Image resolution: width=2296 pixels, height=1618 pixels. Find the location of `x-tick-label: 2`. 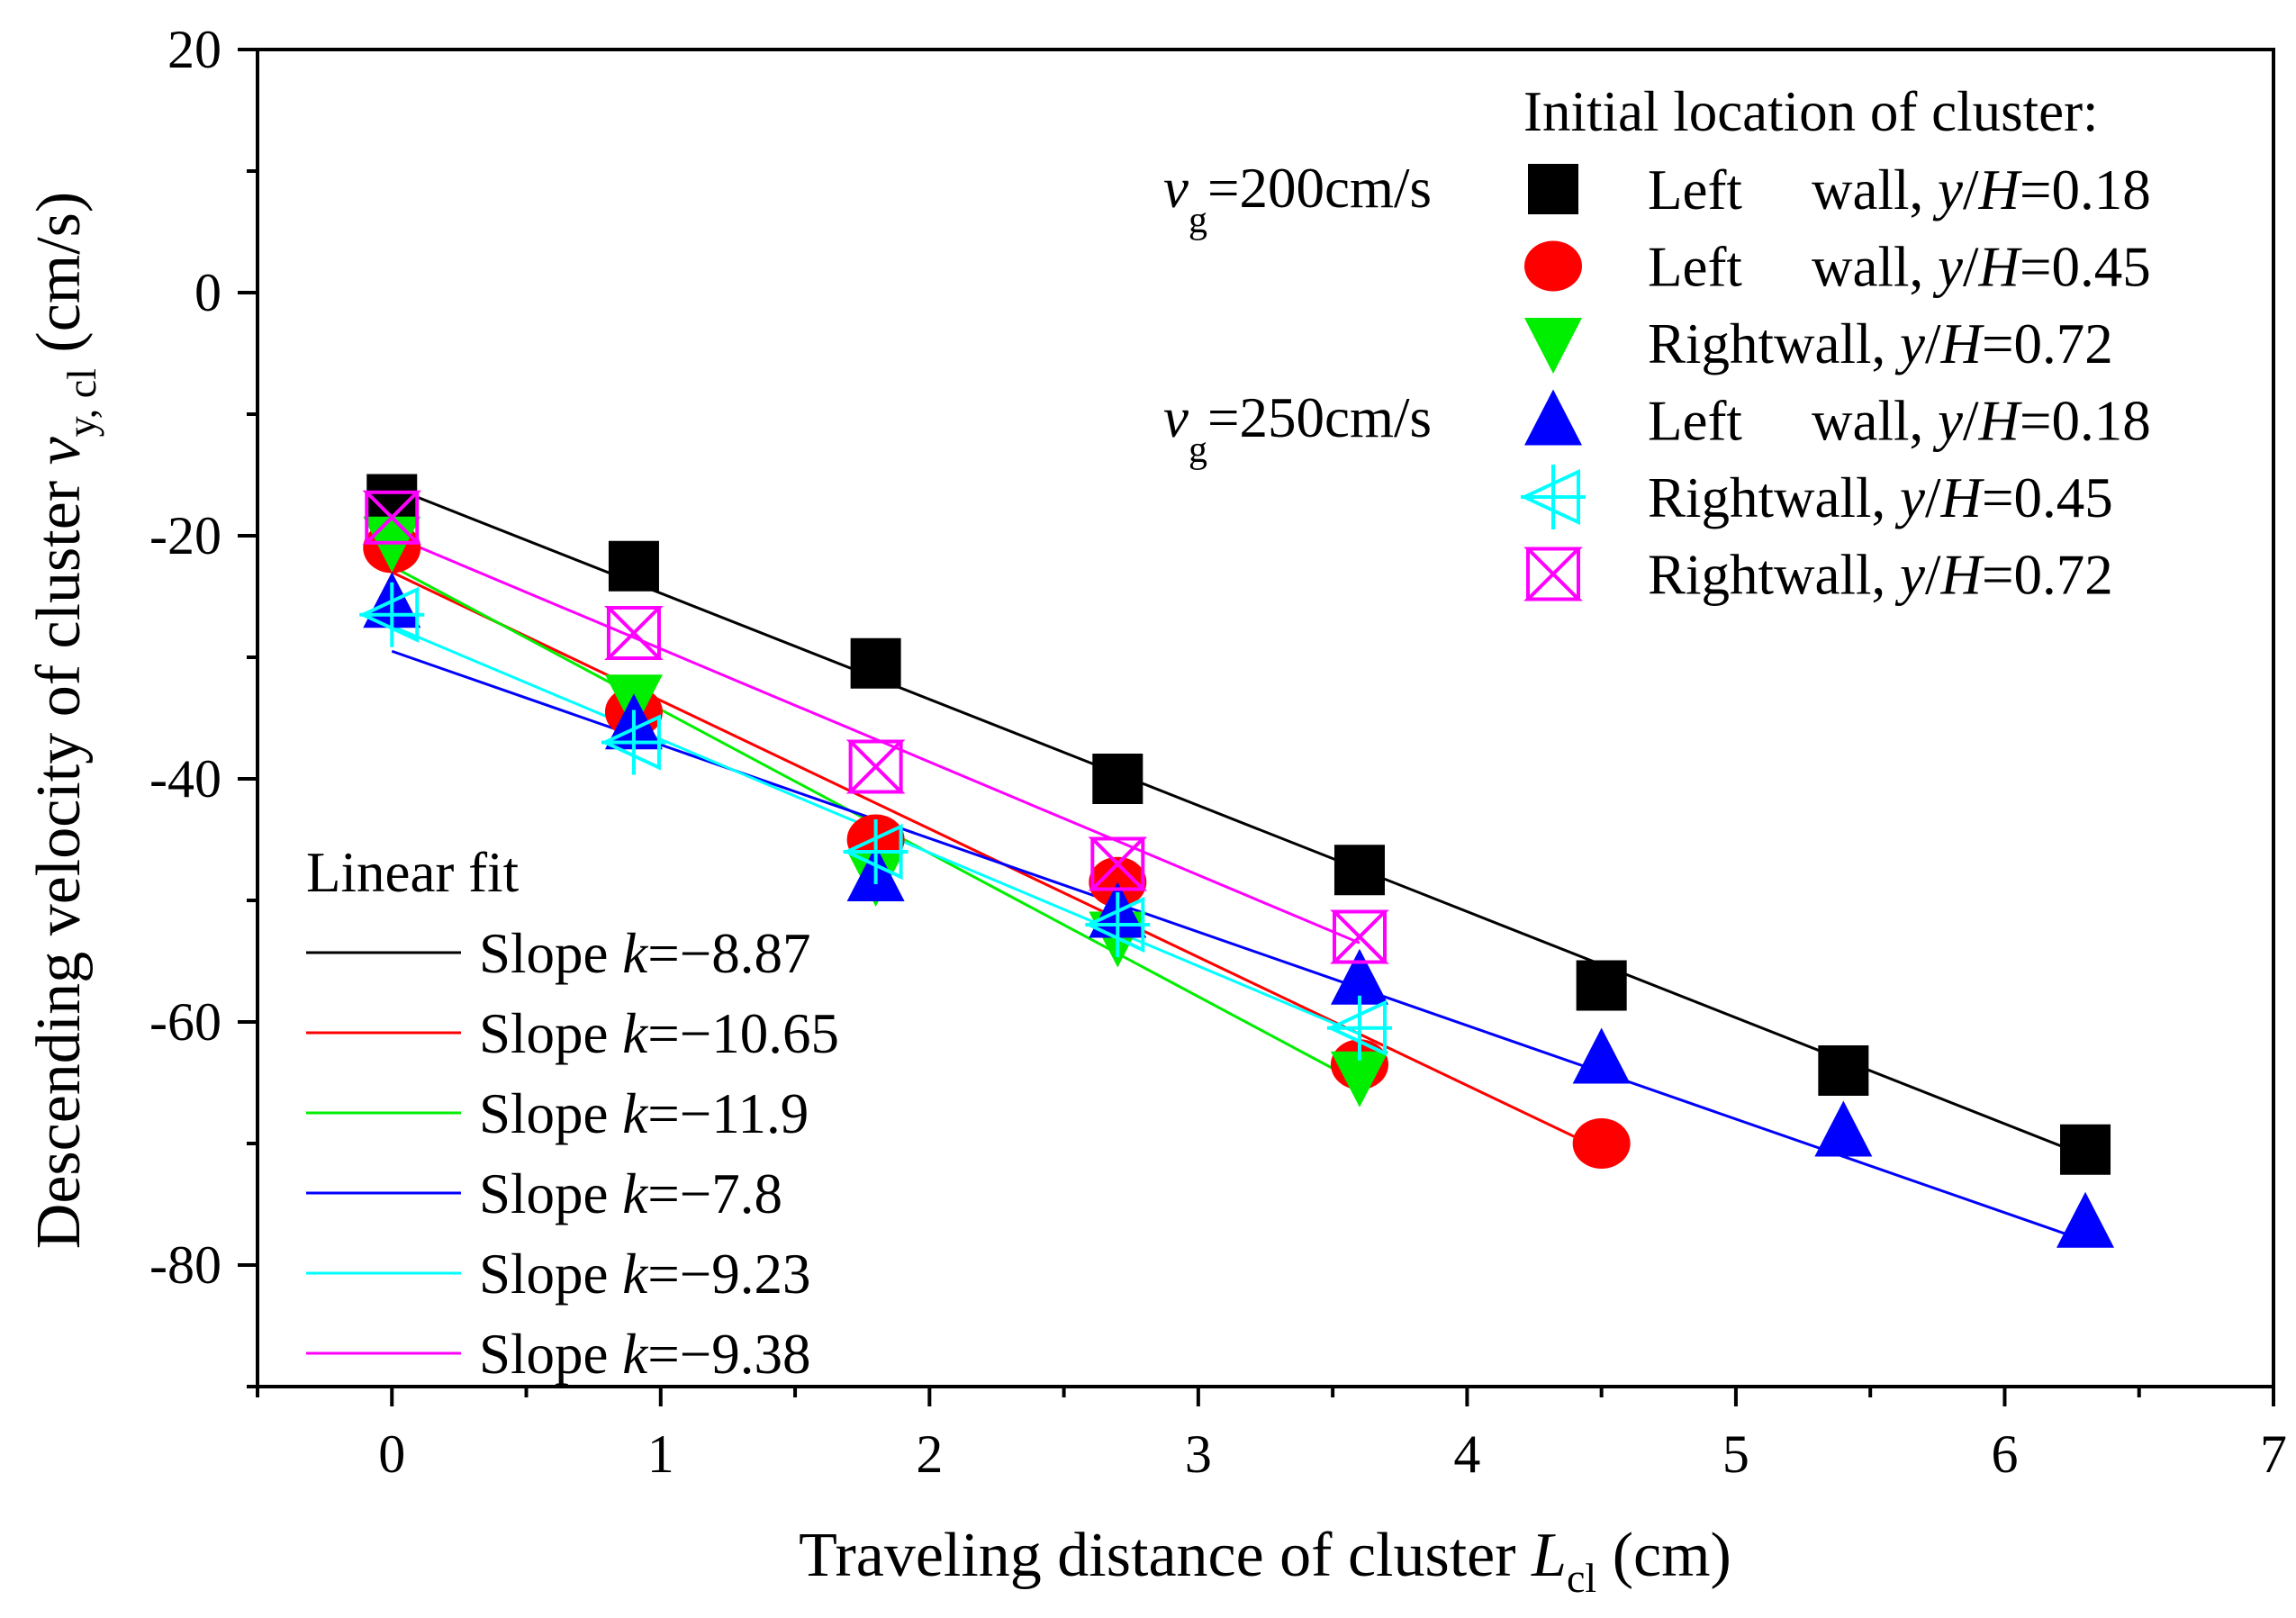

x-tick-label: 2 is located at coordinates (930, 1454).